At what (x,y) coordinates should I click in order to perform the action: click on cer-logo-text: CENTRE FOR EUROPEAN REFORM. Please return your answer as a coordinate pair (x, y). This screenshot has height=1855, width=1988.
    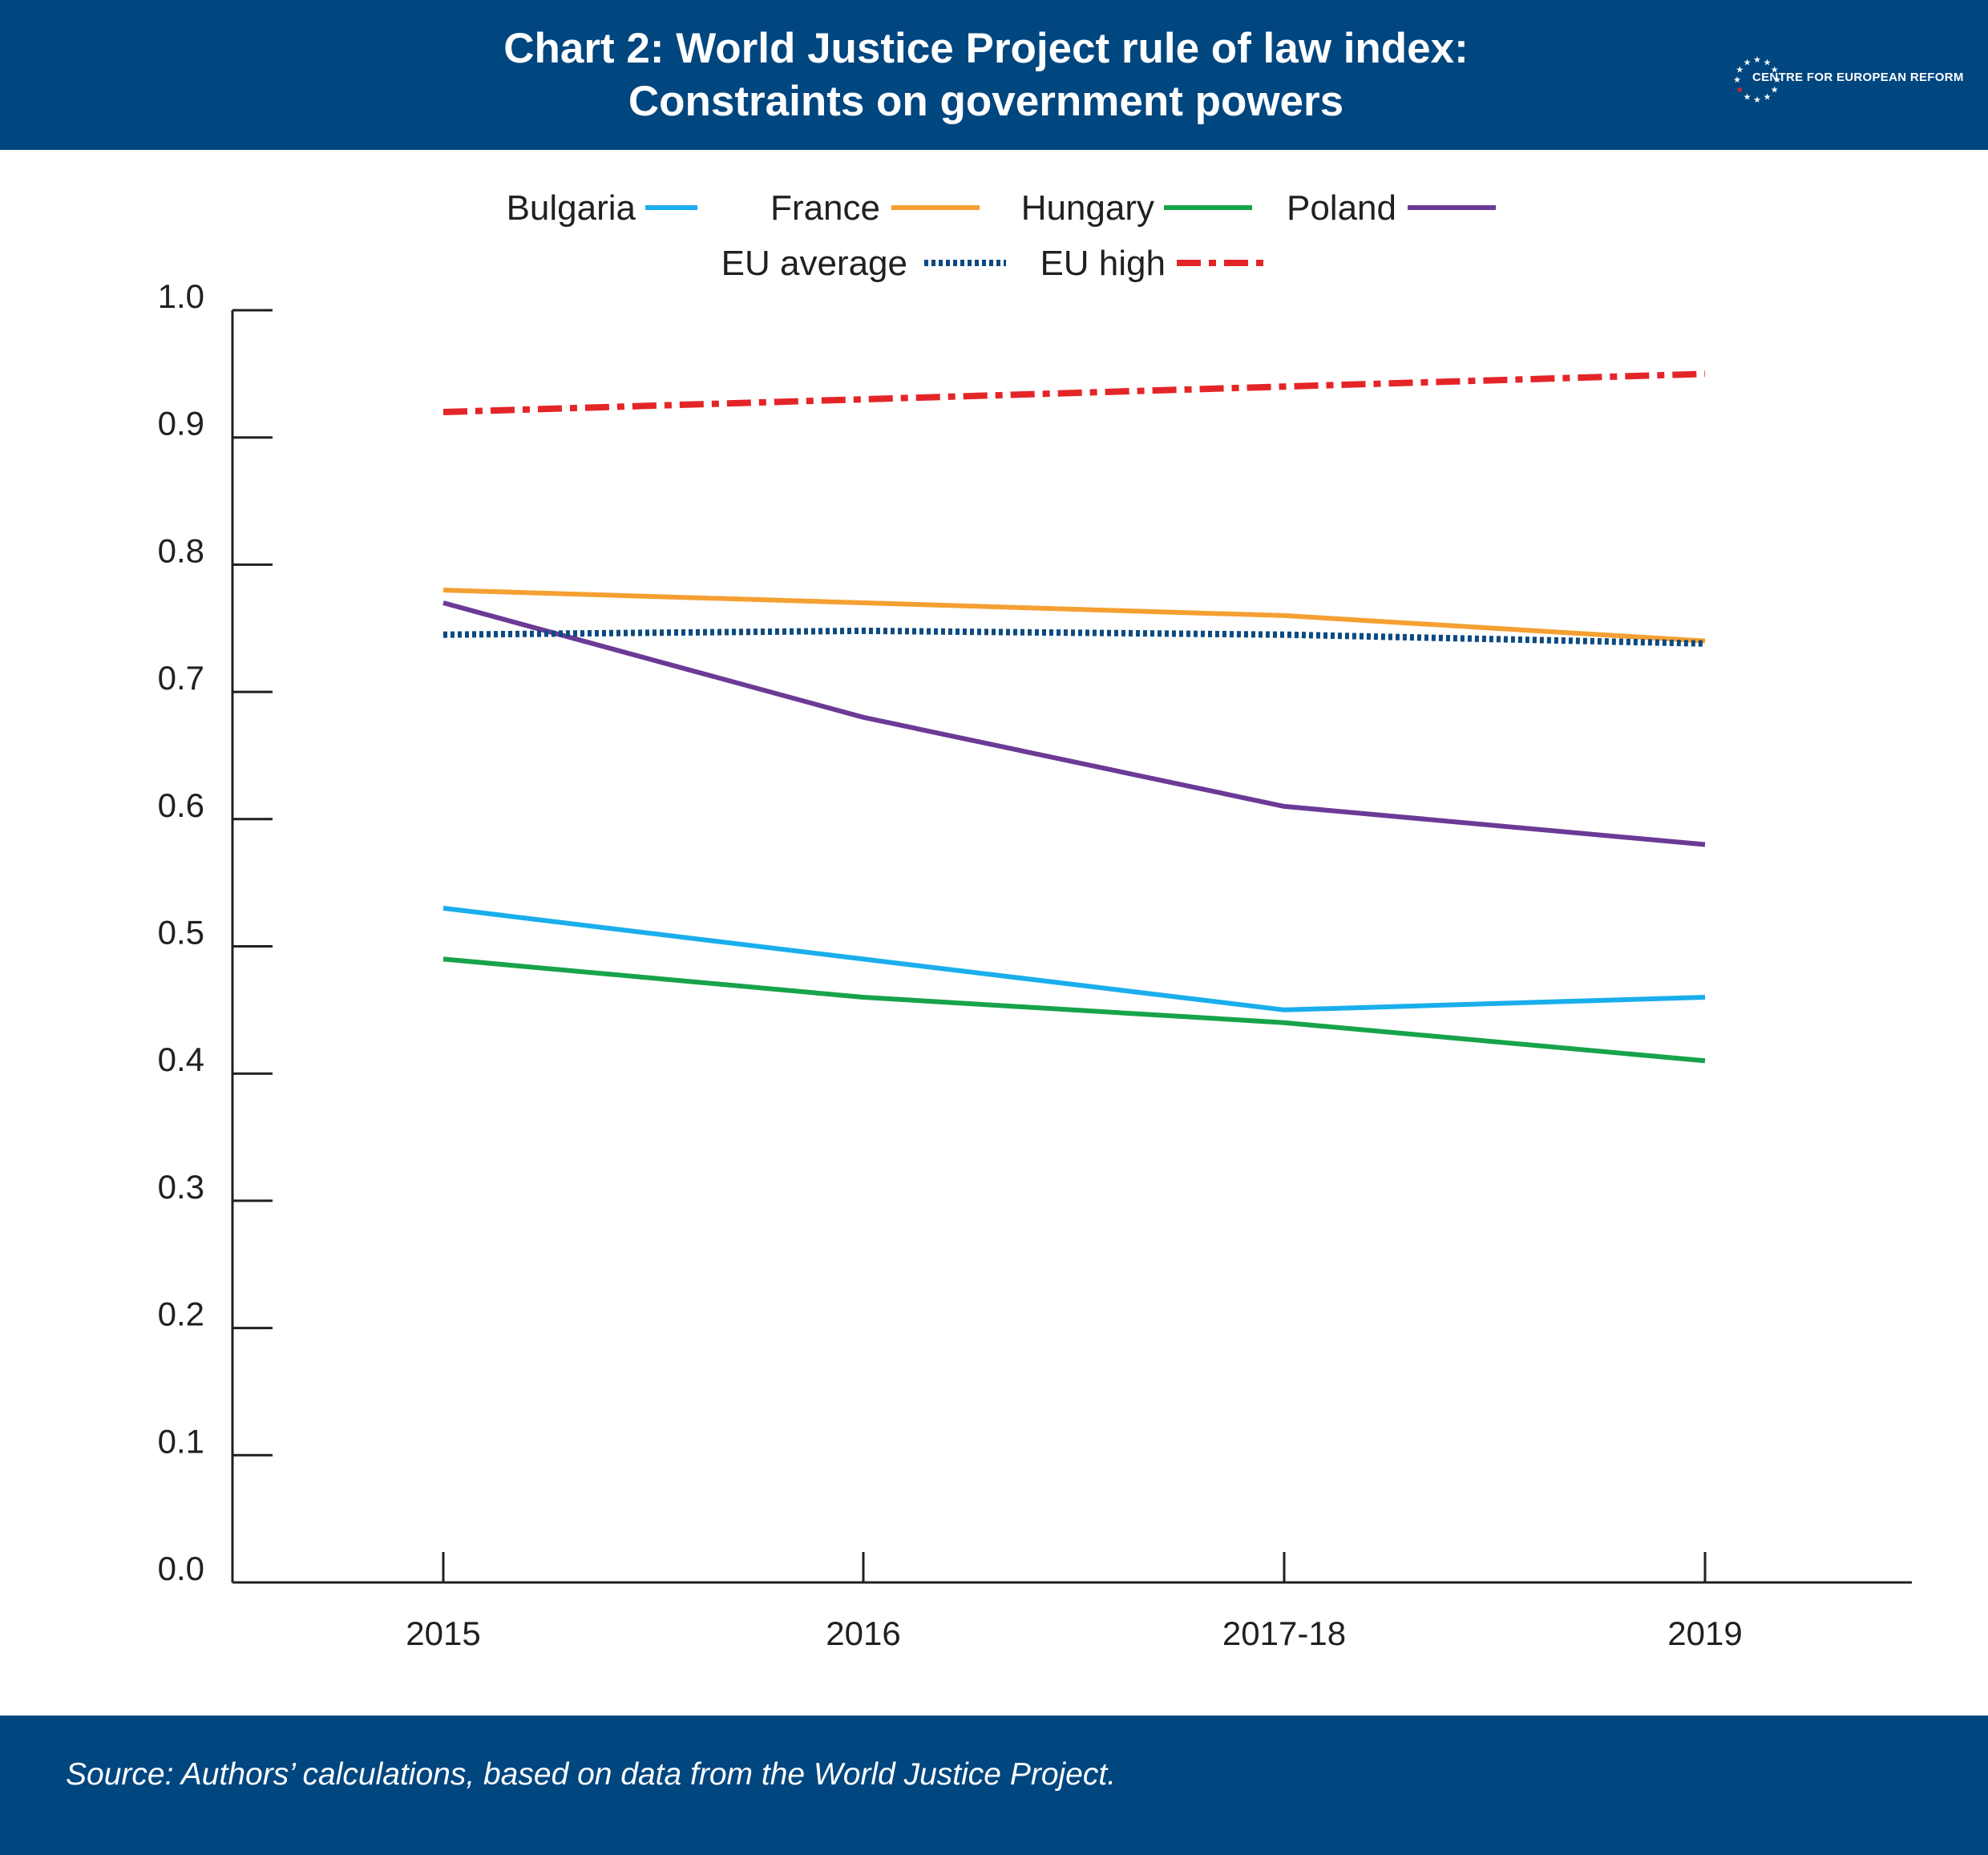
    Looking at the image, I should click on (1858, 78).